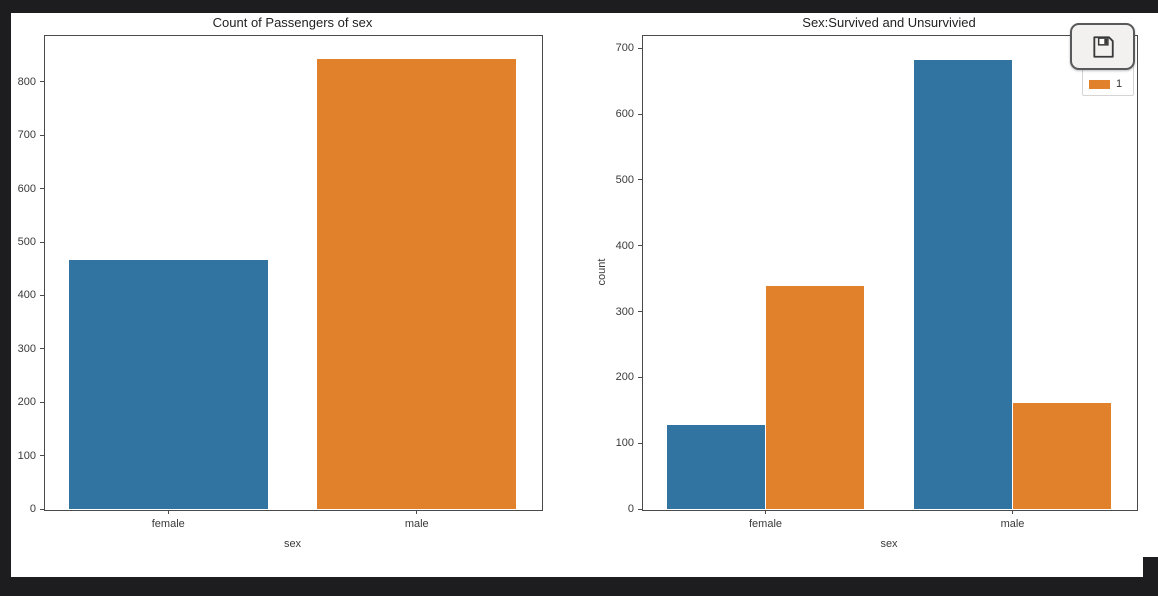 The width and height of the screenshot is (1158, 596). What do you see at coordinates (1119, 84) in the screenshot?
I see `legend-label: 1` at bounding box center [1119, 84].